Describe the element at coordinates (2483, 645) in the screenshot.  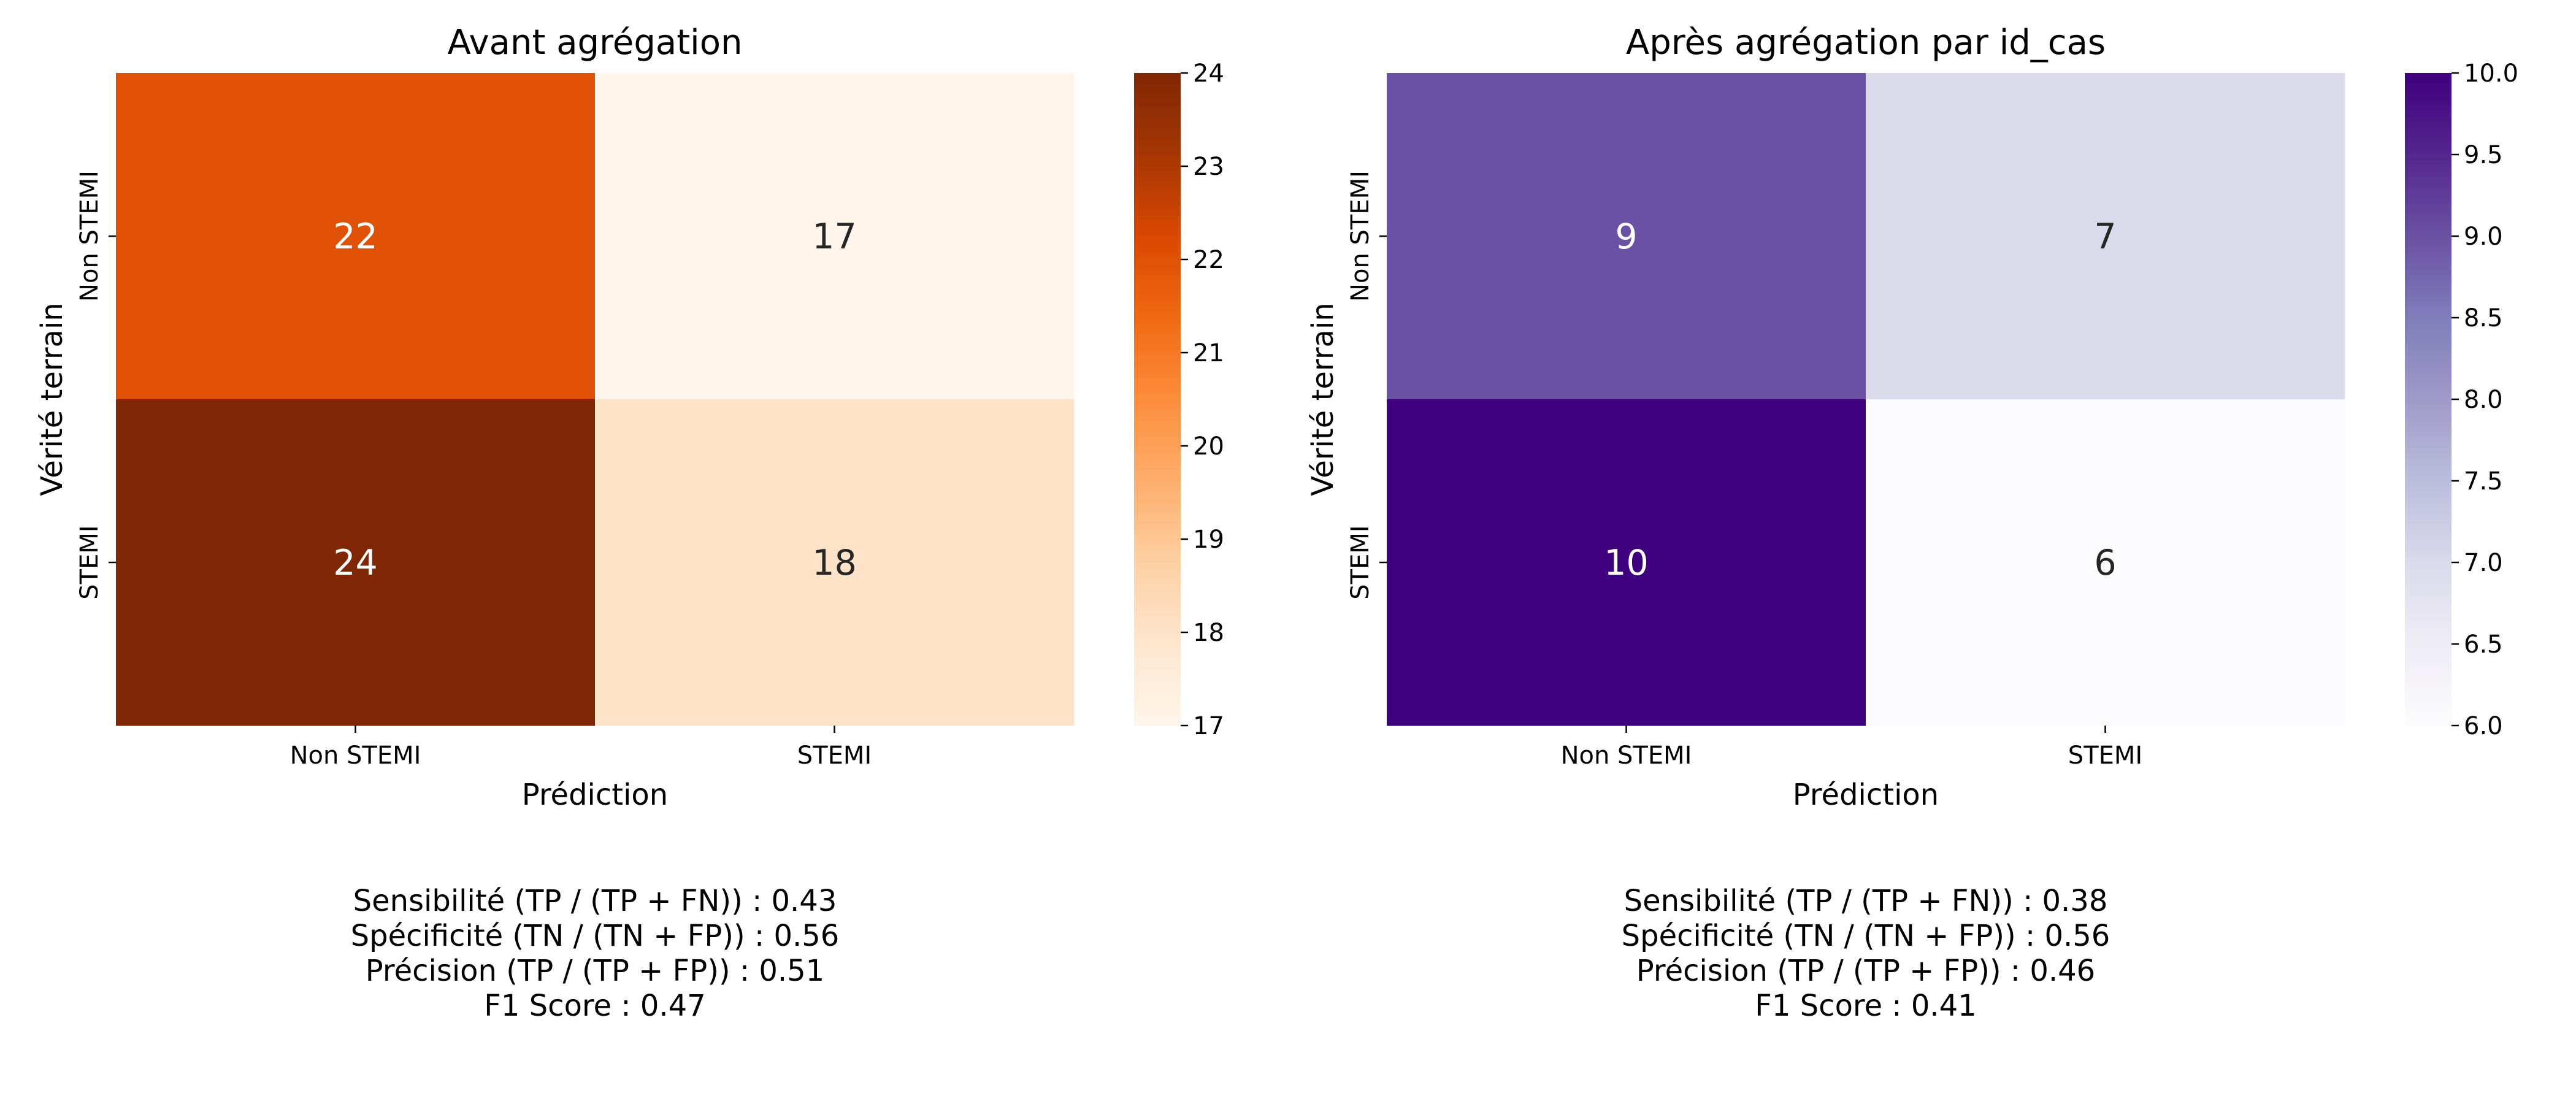
I see `colorbar-tick-label: 6.5` at that location.